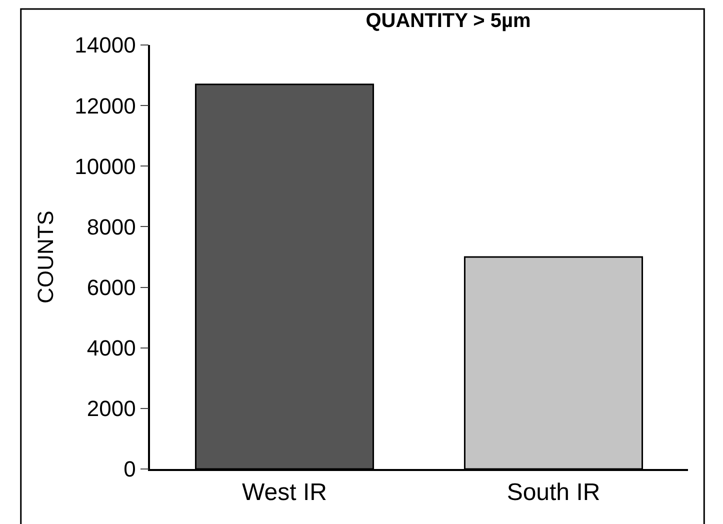 This screenshot has width=723, height=524. Describe the element at coordinates (45, 257) in the screenshot. I see `y-axis-title: COUNTS` at that location.